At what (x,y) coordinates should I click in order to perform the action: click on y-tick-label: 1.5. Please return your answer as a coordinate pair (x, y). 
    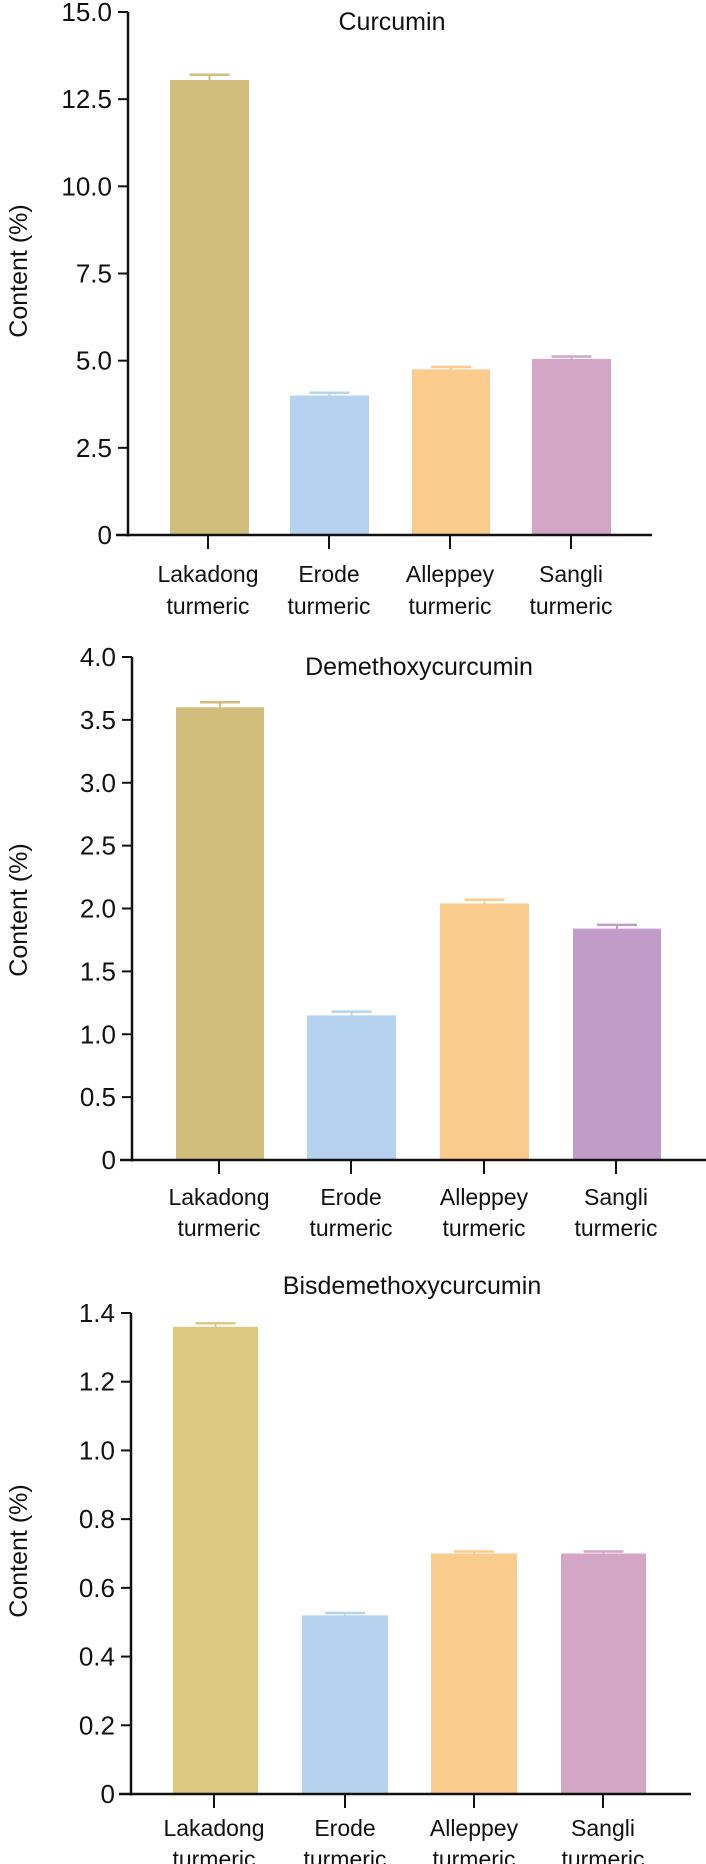
    Looking at the image, I should click on (98, 971).